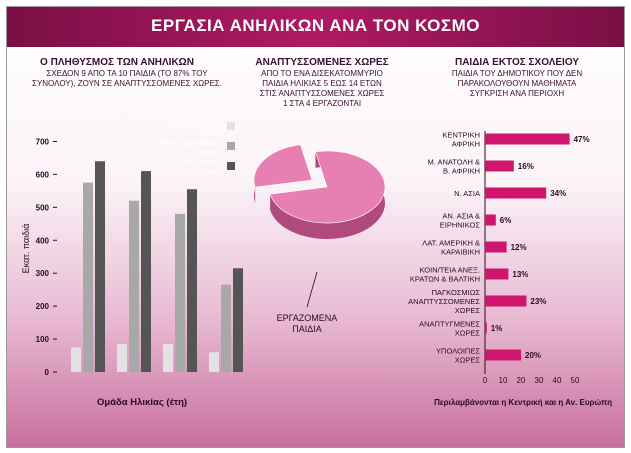  What do you see at coordinates (521, 380) in the screenshot?
I see `x-tick-label: 20` at bounding box center [521, 380].